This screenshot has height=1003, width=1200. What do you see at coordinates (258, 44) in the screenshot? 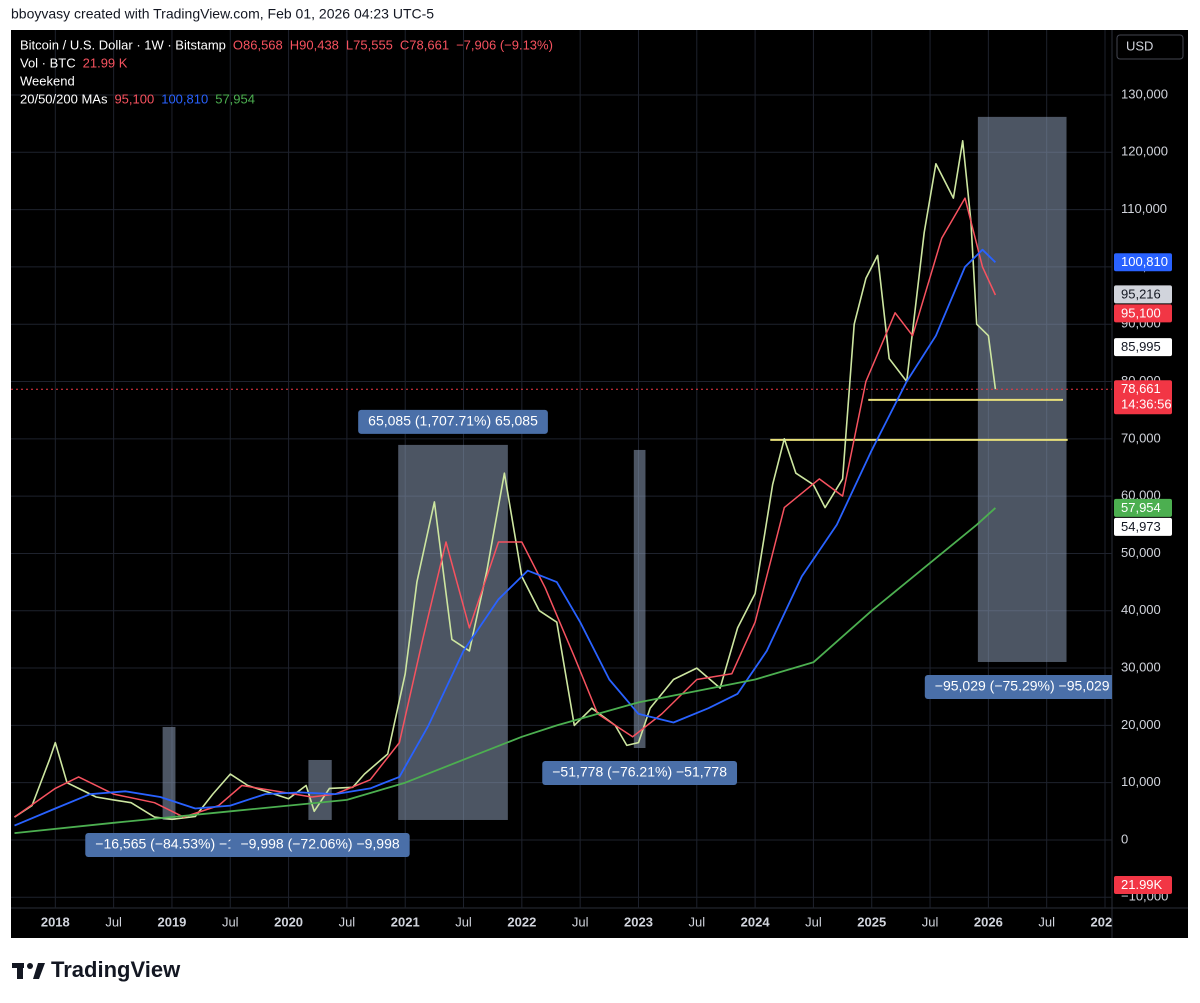
I see `header-item: O86,568` at bounding box center [258, 44].